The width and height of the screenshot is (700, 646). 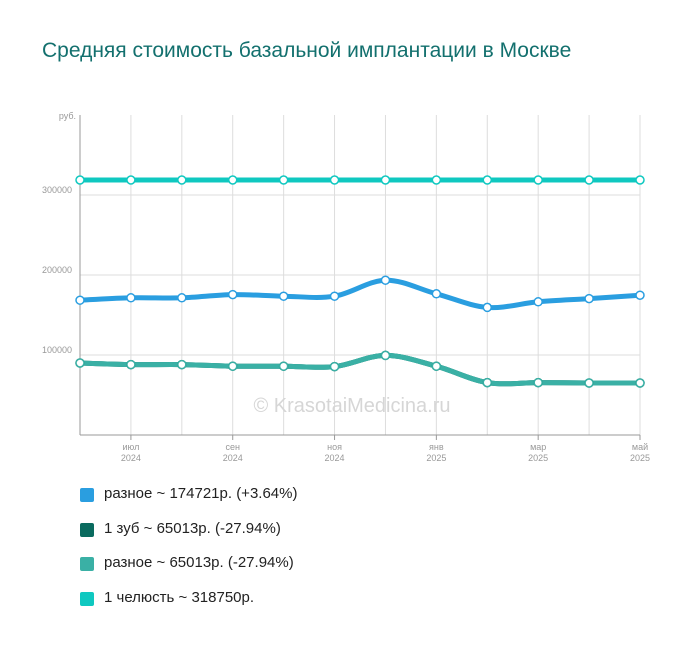 I want to click on legend-label: 1 зуб ~ 65013р. (-27.94%), so click(x=192, y=528).